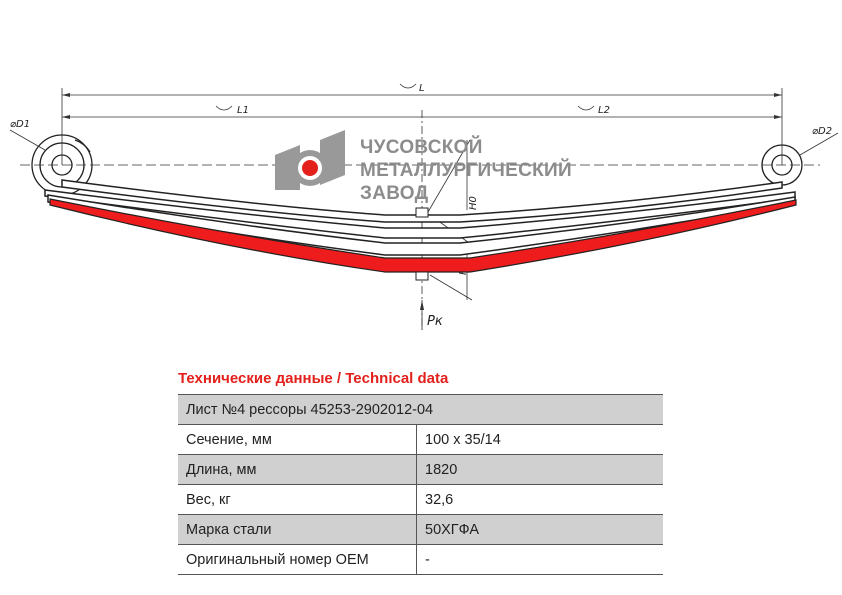 Image resolution: width=842 pixels, height=595 pixels. I want to click on logo-line-2: МЕТАЛЛУРГИЧЕСКИЙ, so click(466, 170).